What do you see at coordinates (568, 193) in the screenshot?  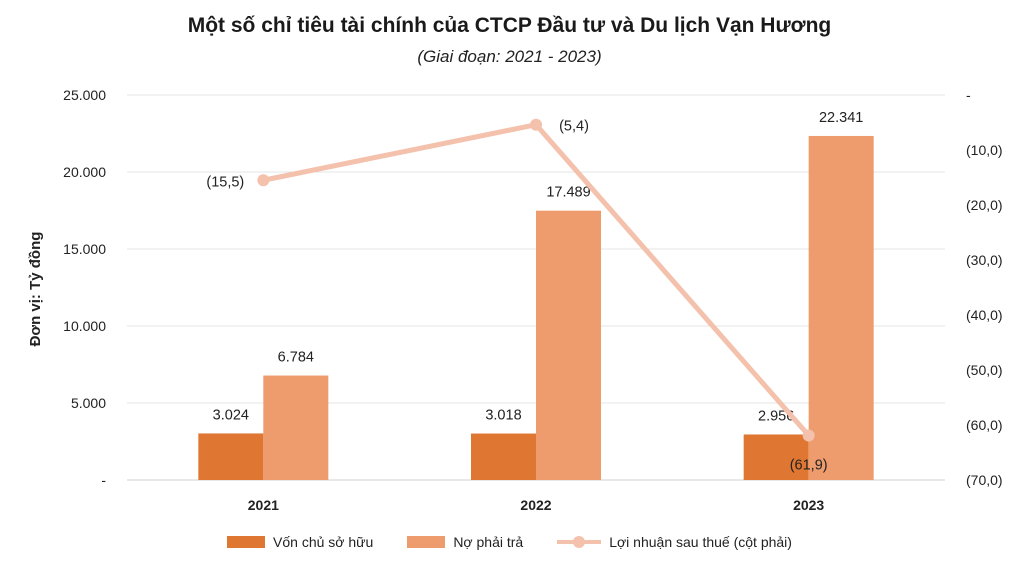 I see `bar-data-label: 17.489` at bounding box center [568, 193].